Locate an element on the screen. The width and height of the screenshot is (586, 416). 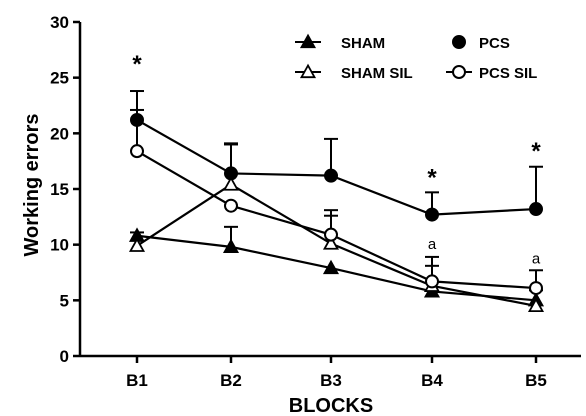
legend-label-sham: SHAM is located at coordinates (363, 43).